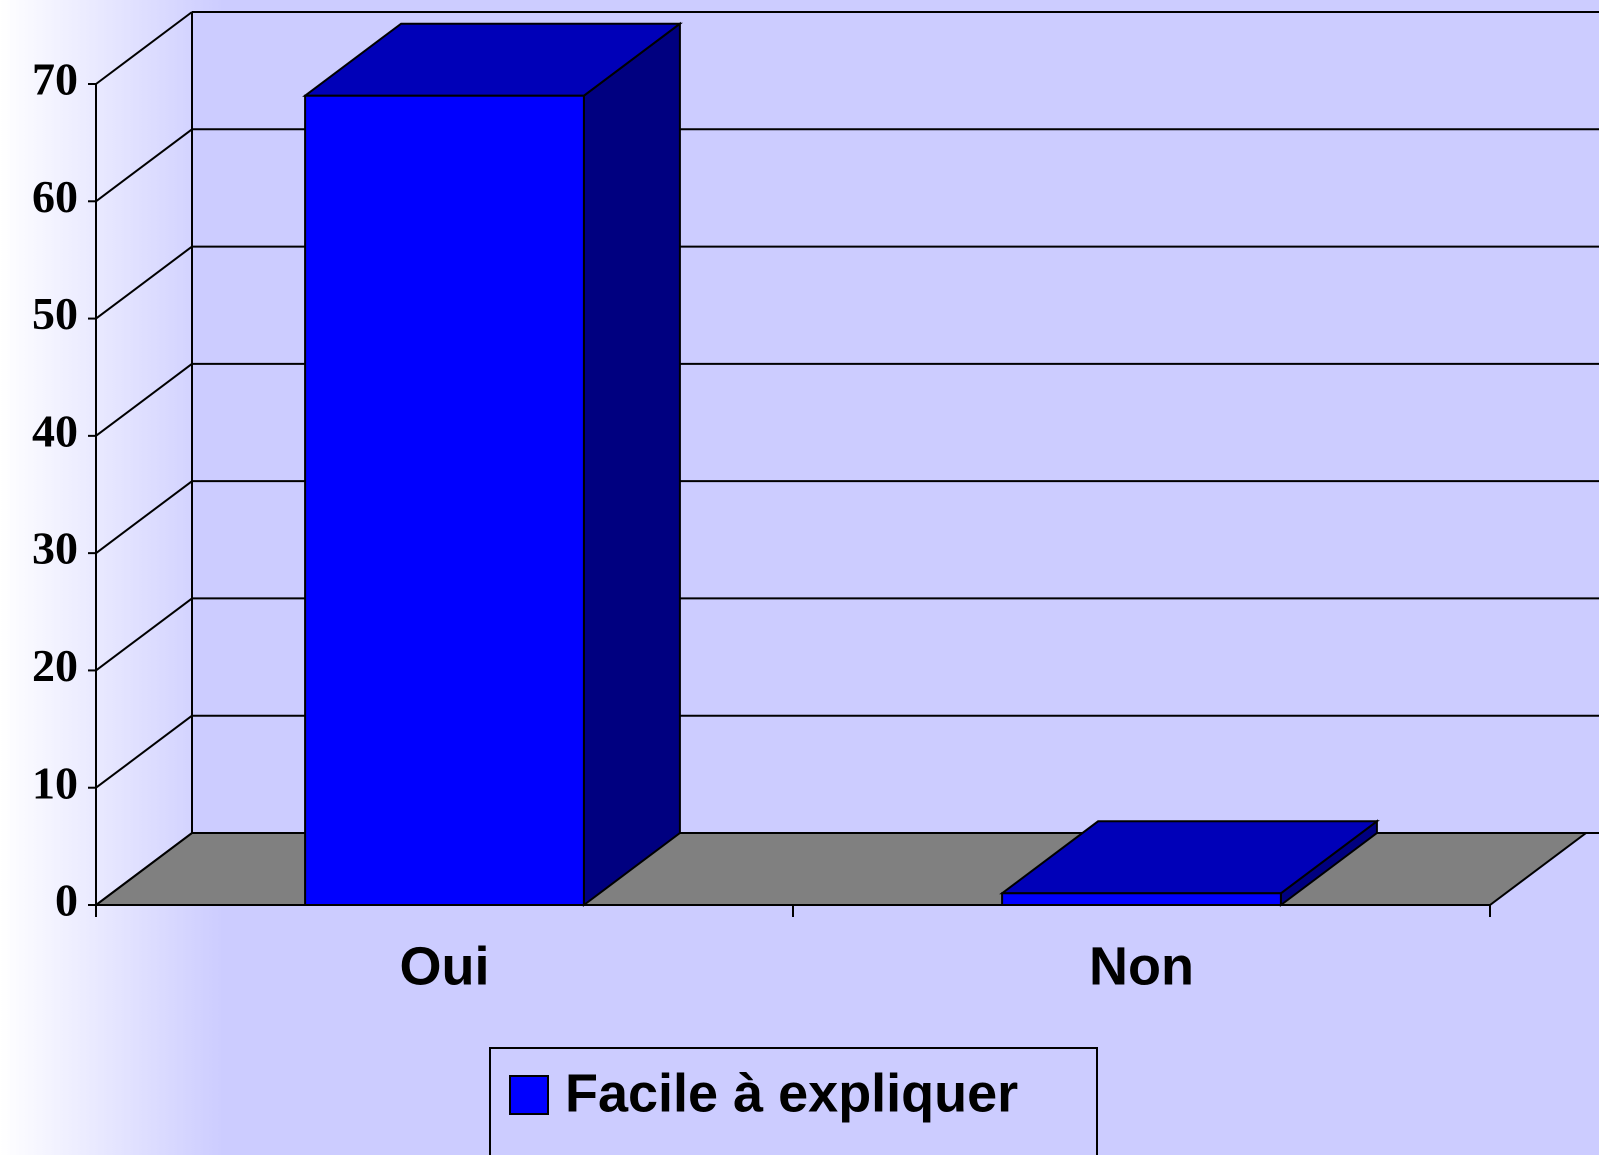 The image size is (1599, 1155). Describe the element at coordinates (55, 665) in the screenshot. I see `y-tick-label: 20` at that location.